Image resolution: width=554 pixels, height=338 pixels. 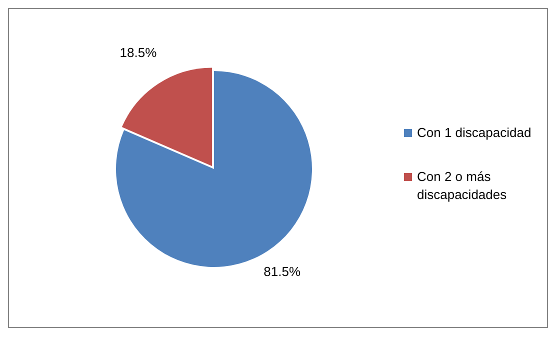 I want to click on data-label: 81.5%, so click(x=282, y=272).